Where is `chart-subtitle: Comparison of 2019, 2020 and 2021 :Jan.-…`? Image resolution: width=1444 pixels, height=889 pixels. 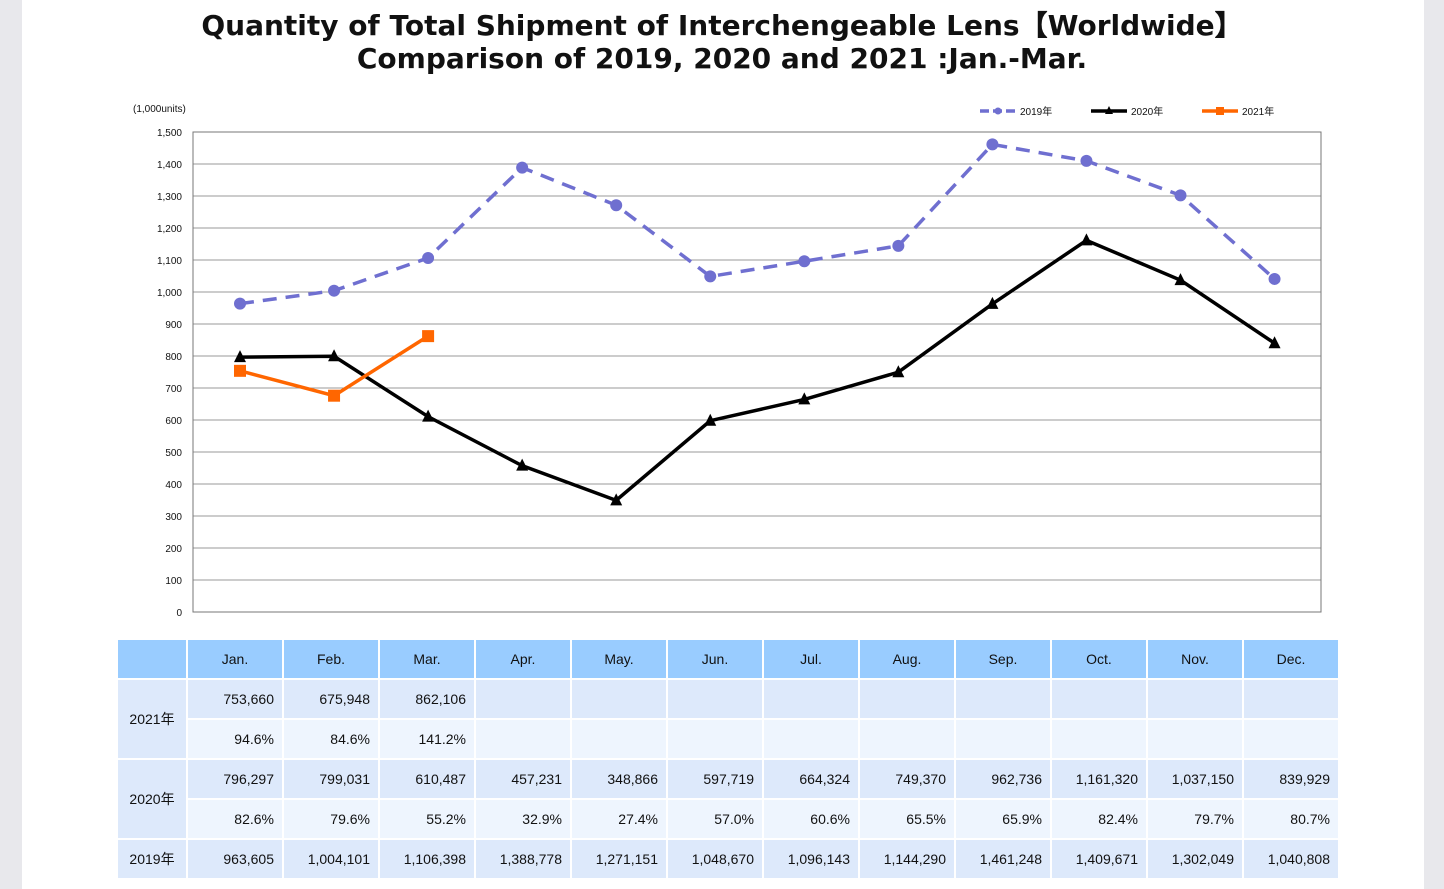 chart-subtitle: Comparison of 2019, 2020 and 2021 :Jan.-… is located at coordinates (722, 58).